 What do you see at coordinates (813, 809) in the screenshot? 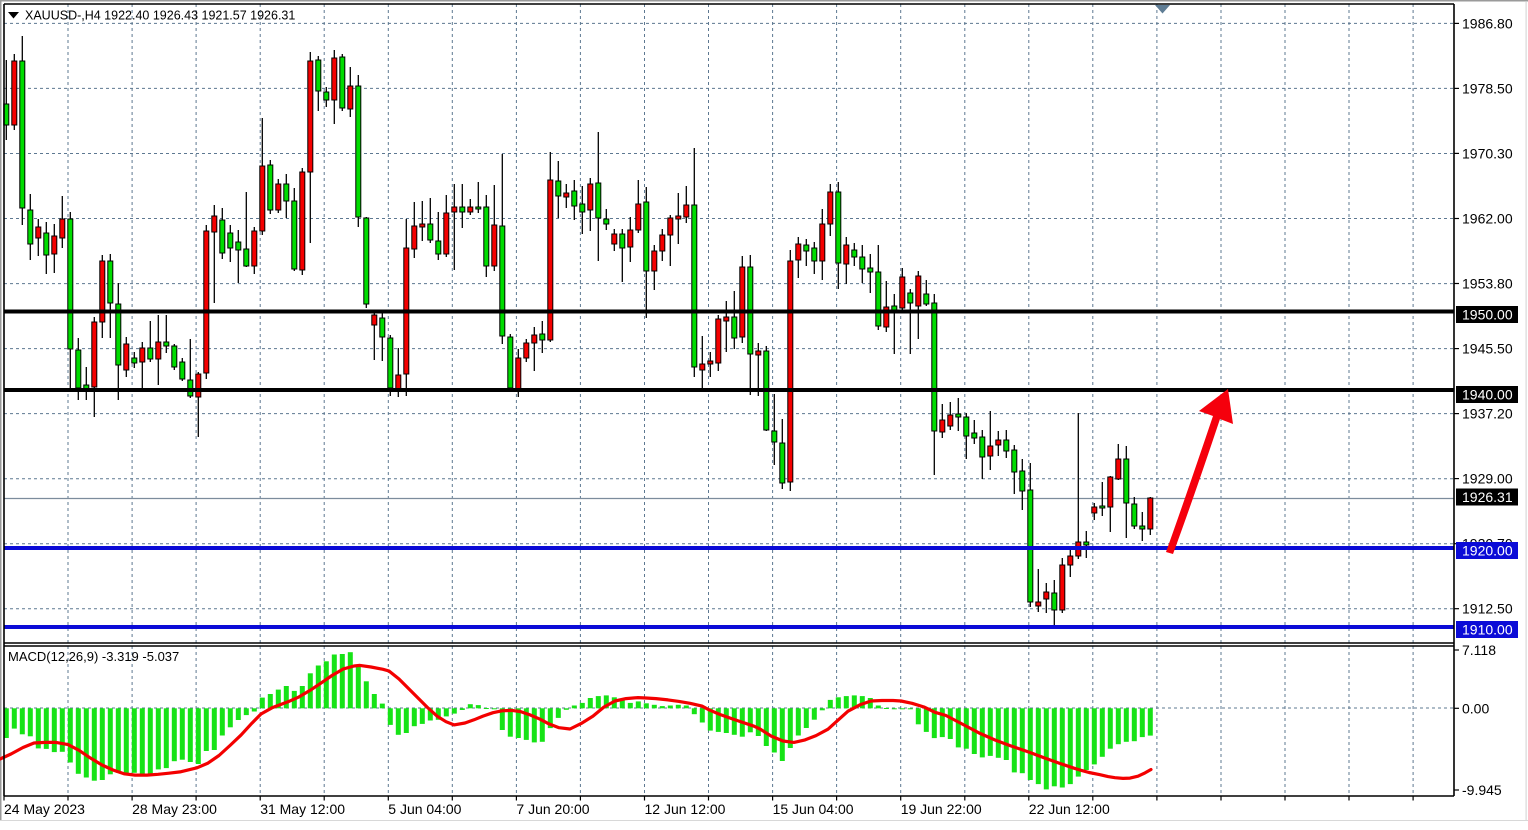
I see `svg-text: 15 Jun 04:00` at bounding box center [813, 809].